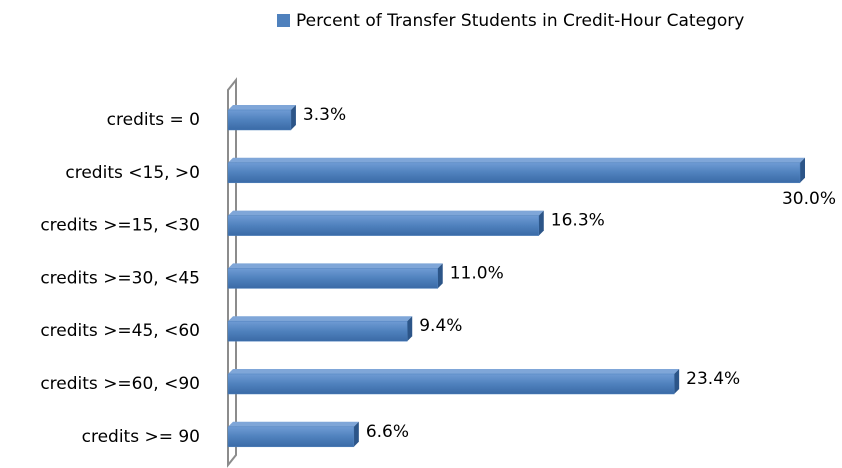 This screenshot has width=842, height=468. Describe the element at coordinates (440, 326) in the screenshot. I see `data-label: 9.4%` at that location.